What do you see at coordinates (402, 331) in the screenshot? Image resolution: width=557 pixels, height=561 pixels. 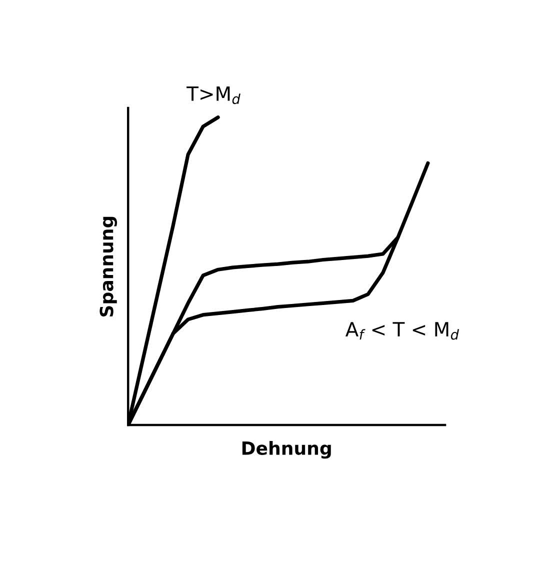 I see `annotation: A$_{f}$ < T < M$_{d}$` at bounding box center [402, 331].